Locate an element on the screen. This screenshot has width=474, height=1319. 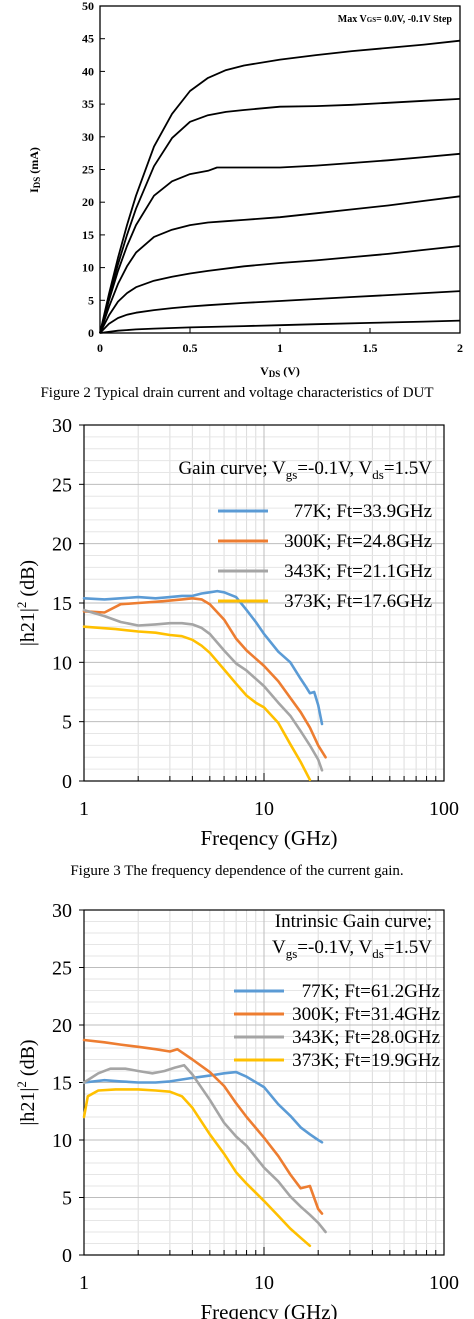
text-part: I is located at coordinates (34, 190).